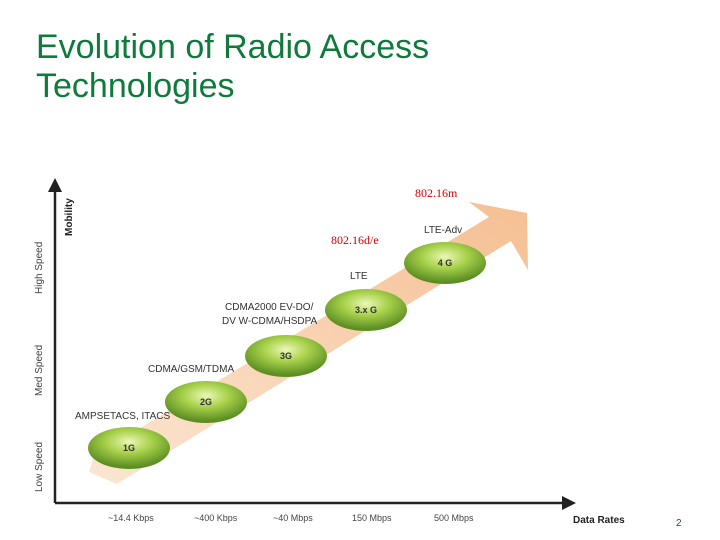  Describe the element at coordinates (269, 307) in the screenshot. I see `tech-label-3g-line-1: CDMA2000 EV-DO/` at that location.